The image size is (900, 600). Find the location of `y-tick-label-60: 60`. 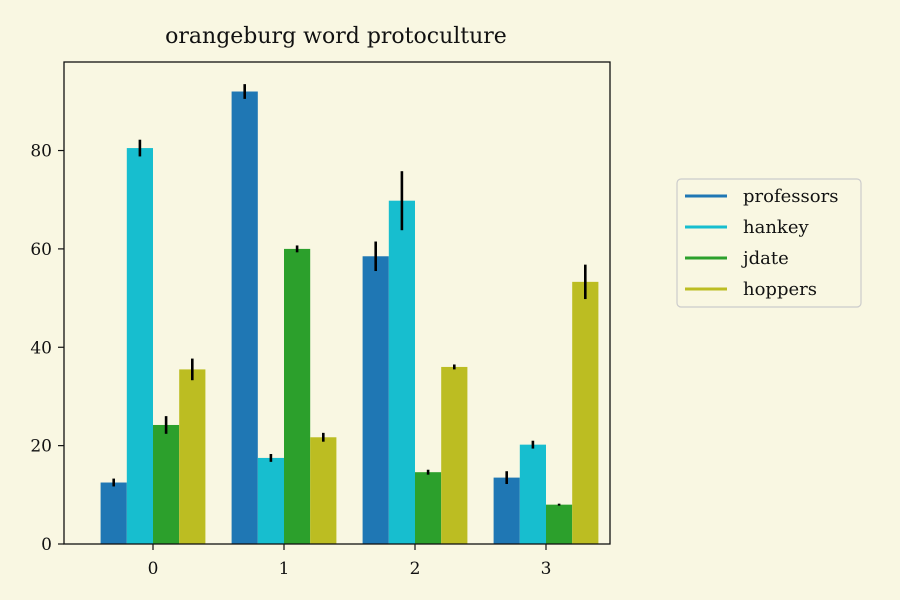

y-tick-label-60: 60 is located at coordinates (41, 250).